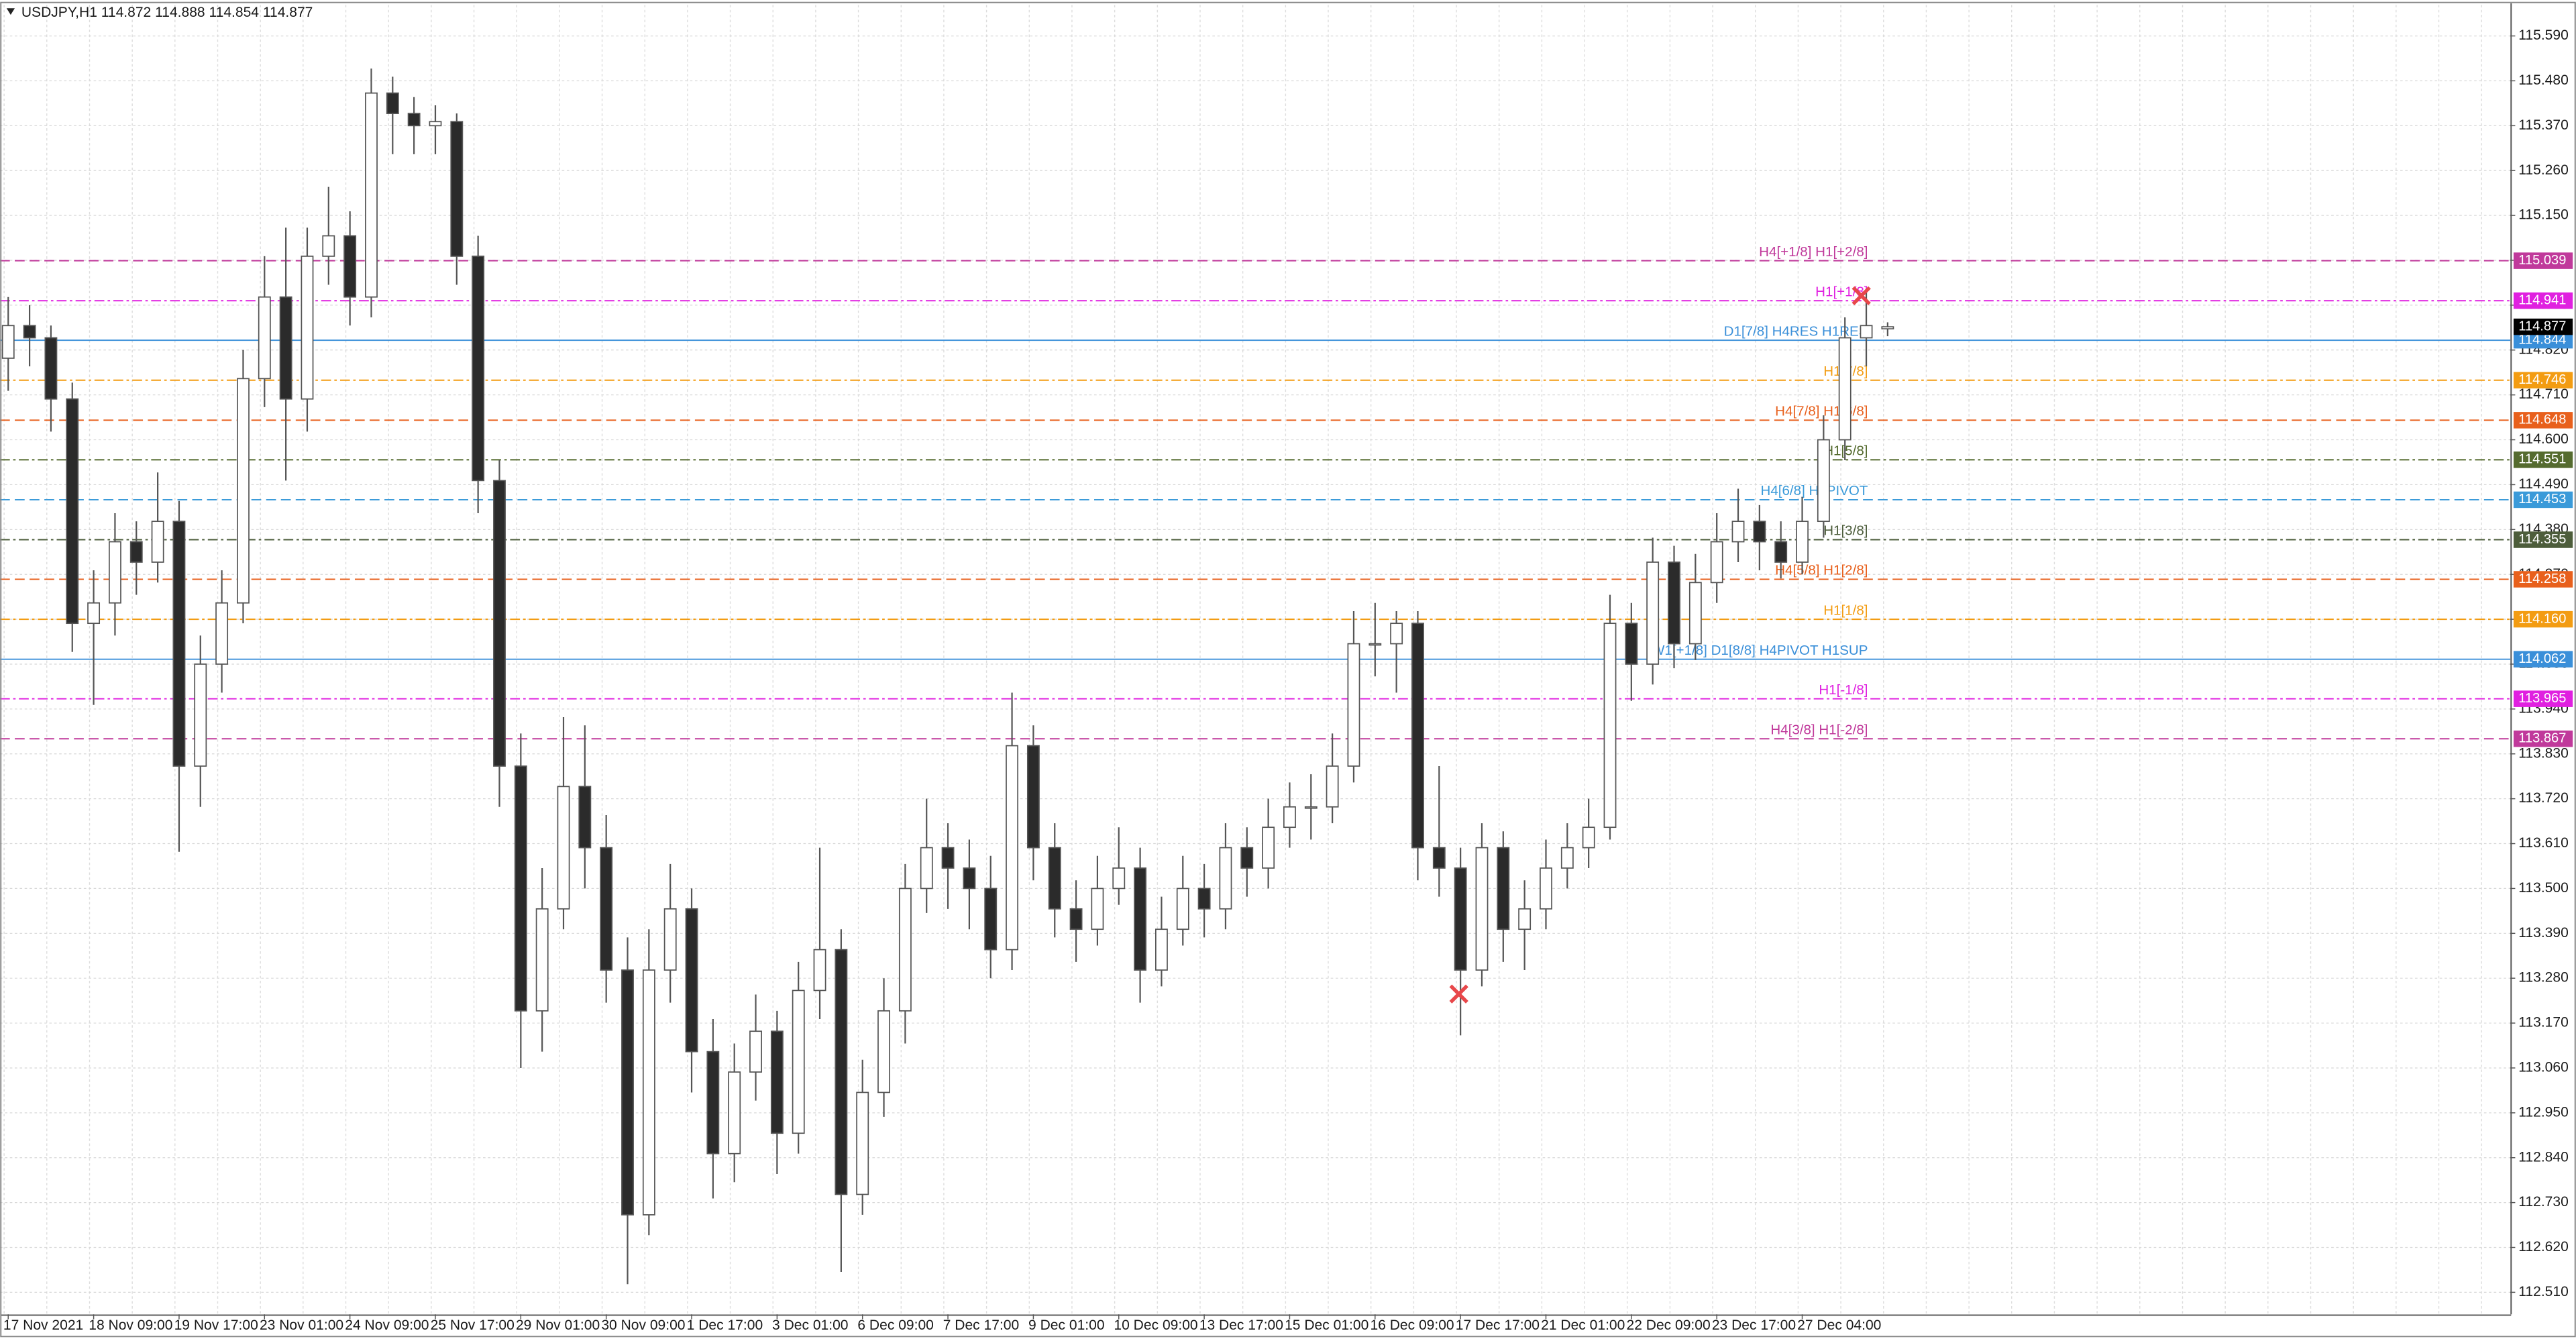 The height and width of the screenshot is (1339, 2576). Describe the element at coordinates (1498, 1325) in the screenshot. I see `x-tick-label: 17 Dec 17:00` at that location.